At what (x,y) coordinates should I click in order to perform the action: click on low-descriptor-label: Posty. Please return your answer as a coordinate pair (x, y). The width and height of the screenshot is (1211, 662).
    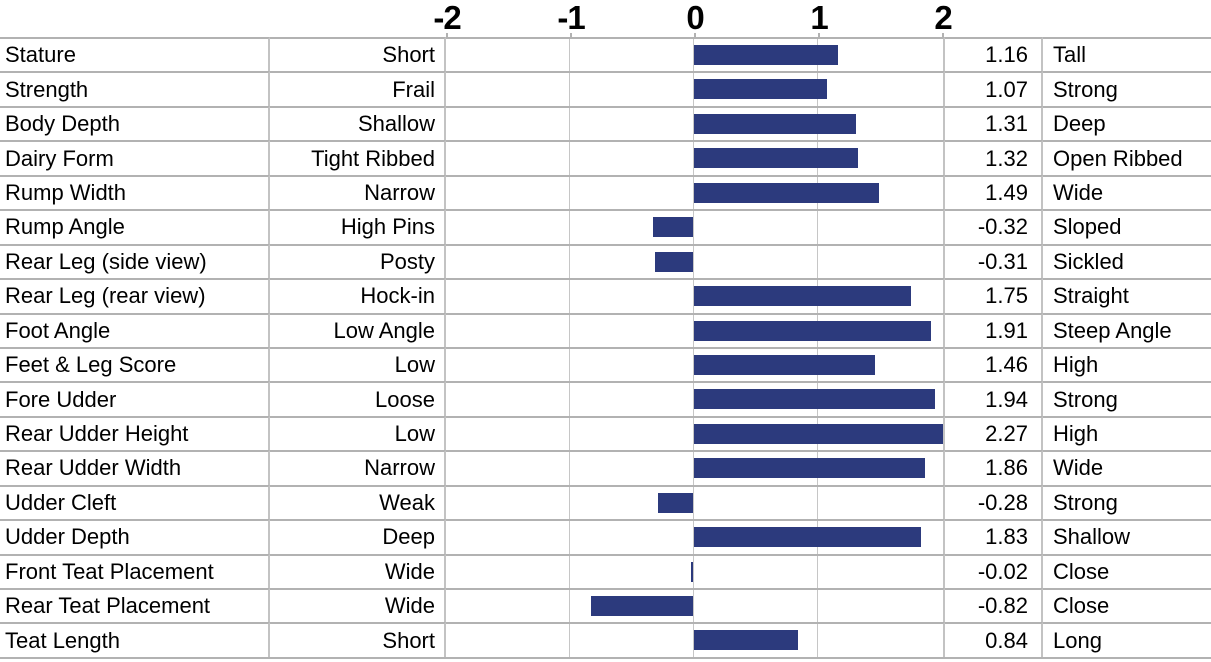
    Looking at the image, I should click on (358, 261).